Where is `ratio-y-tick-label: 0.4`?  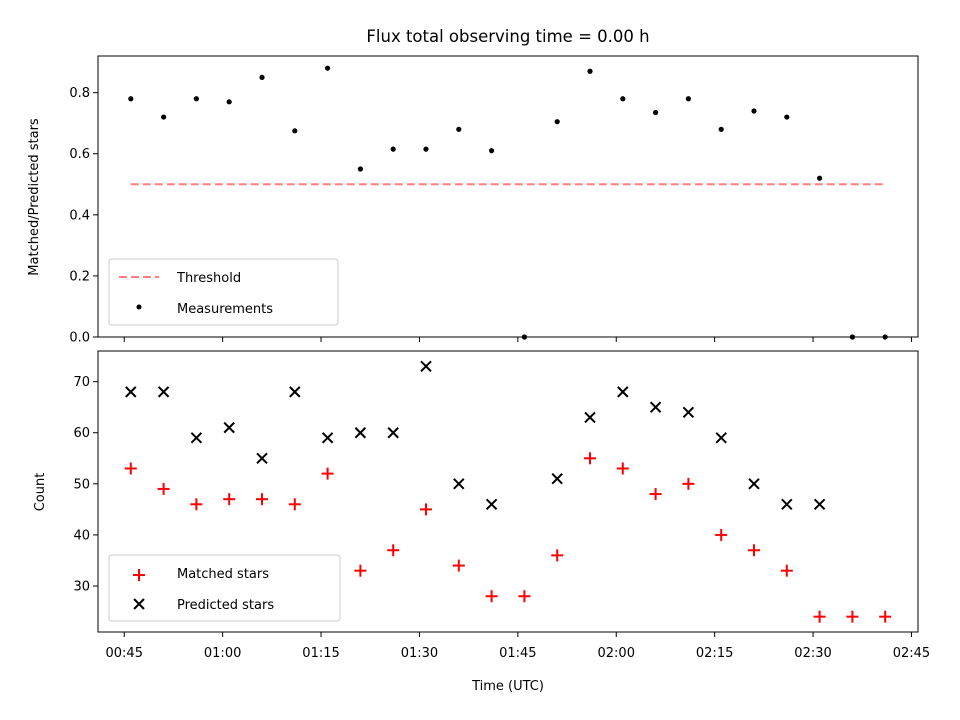
ratio-y-tick-label: 0.4 is located at coordinates (79, 215).